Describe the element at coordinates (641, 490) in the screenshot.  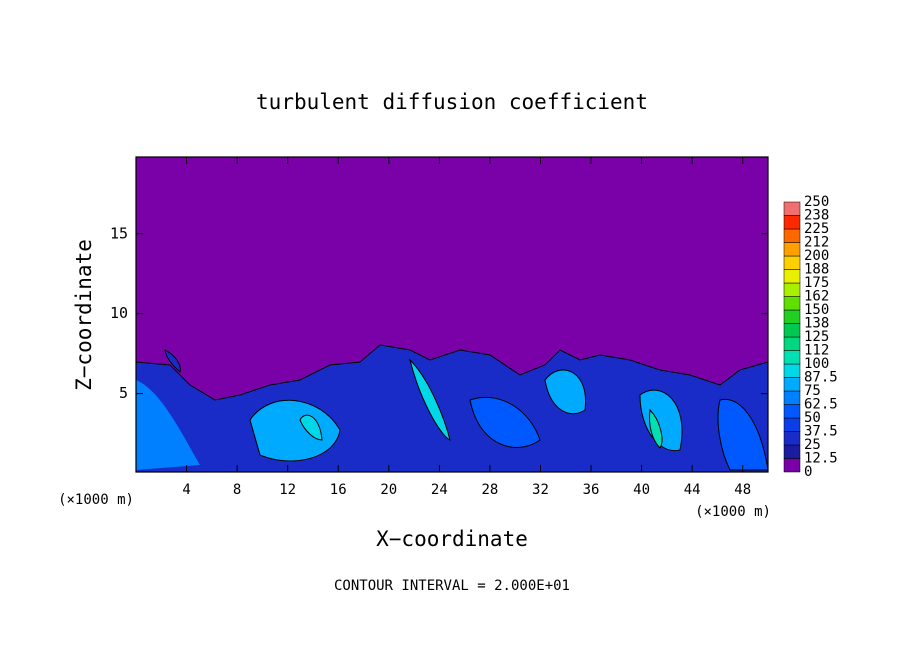
I see `x-tick-label: 40` at that location.